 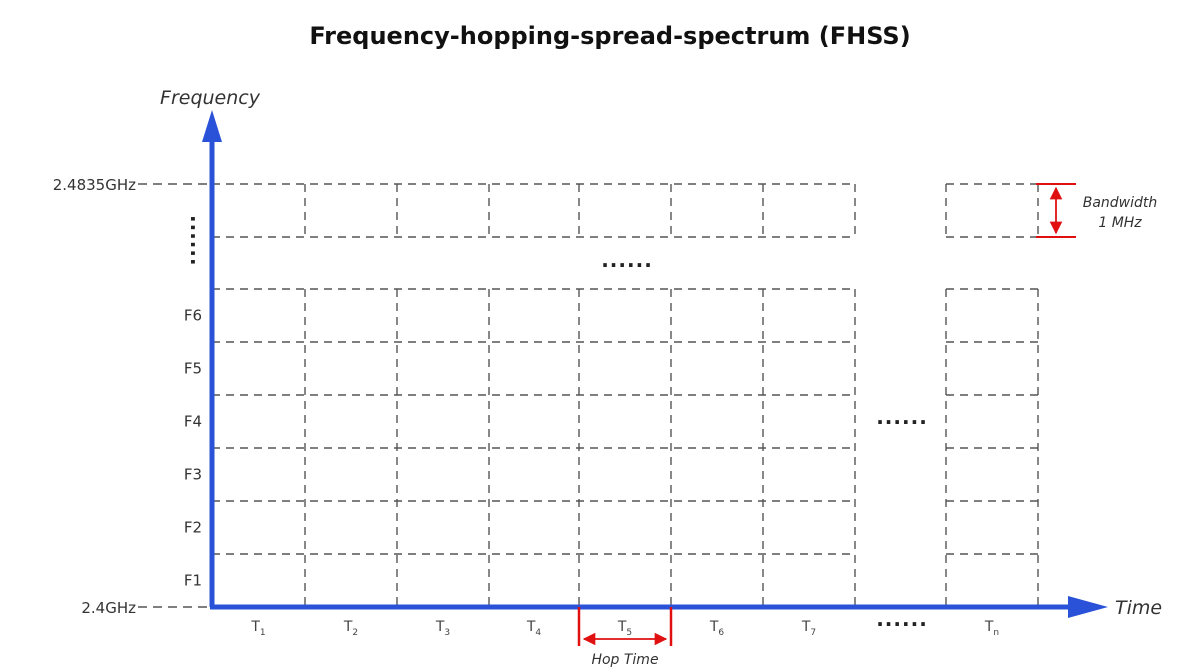 I want to click on time-slot-label: T2, so click(x=350, y=628).